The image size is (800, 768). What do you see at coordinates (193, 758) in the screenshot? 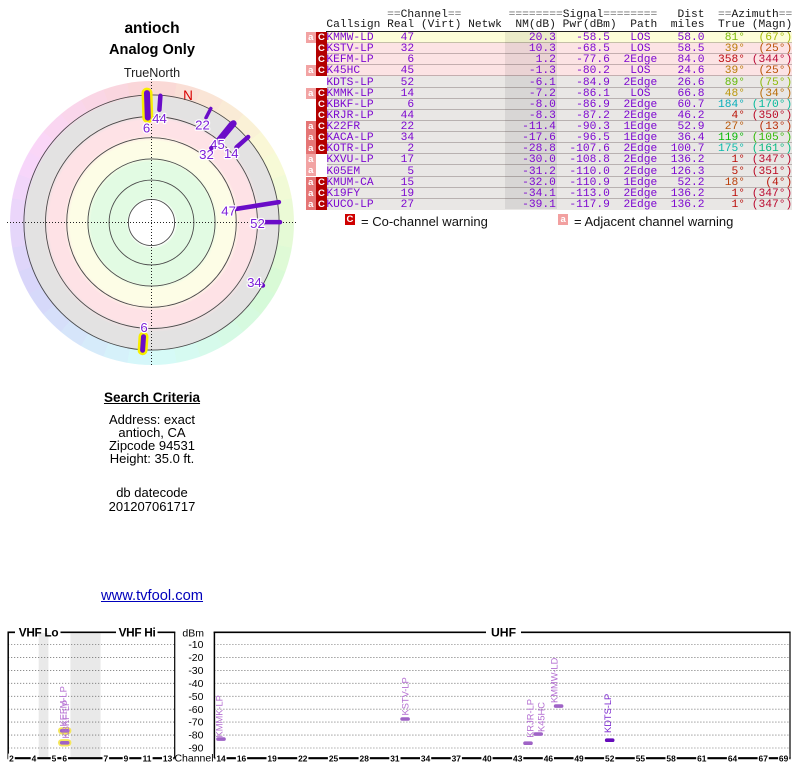
I see `svg-text: Channel` at bounding box center [193, 758].